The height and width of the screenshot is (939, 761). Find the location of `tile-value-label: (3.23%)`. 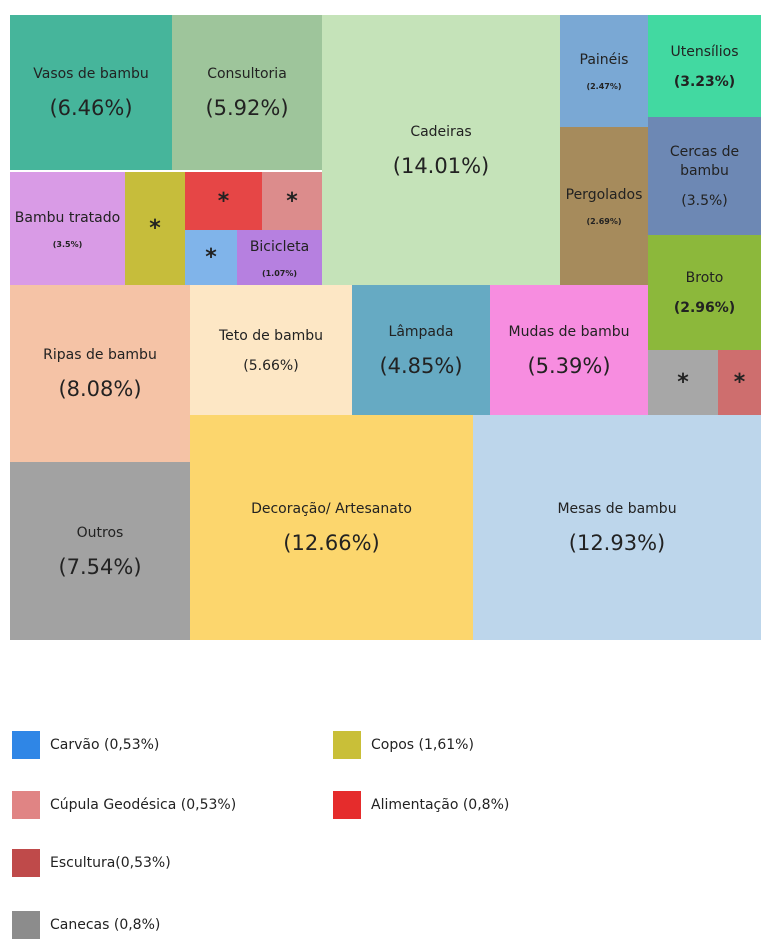

tile-value-label: (3.23%) is located at coordinates (704, 81).